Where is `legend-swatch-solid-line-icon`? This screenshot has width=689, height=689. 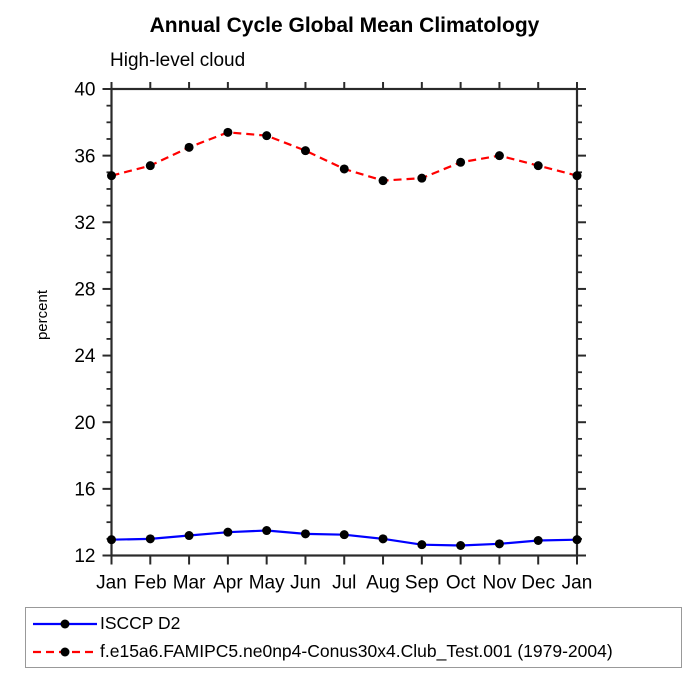
legend-swatch-solid-line-icon is located at coordinates (65, 623).